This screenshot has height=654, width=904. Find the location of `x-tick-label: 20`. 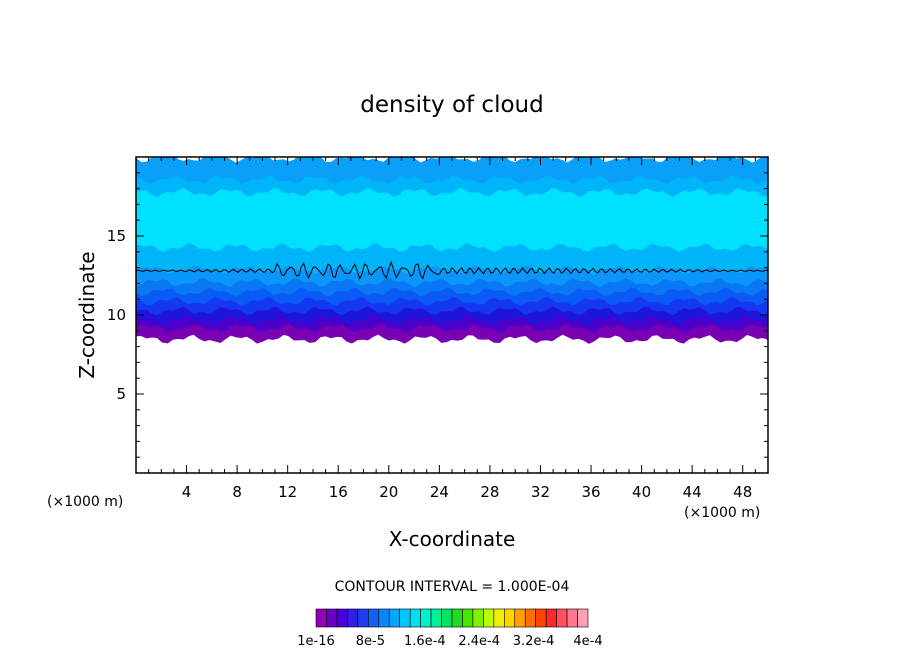

x-tick-label: 20 is located at coordinates (388, 492).